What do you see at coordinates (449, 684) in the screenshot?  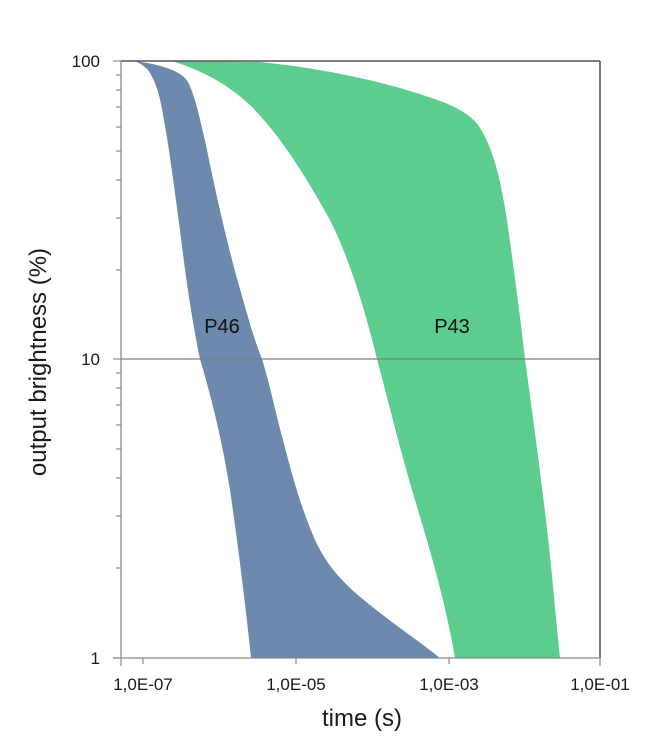 I see `x-tick-label-1e-03: 1,0E-03` at bounding box center [449, 684].